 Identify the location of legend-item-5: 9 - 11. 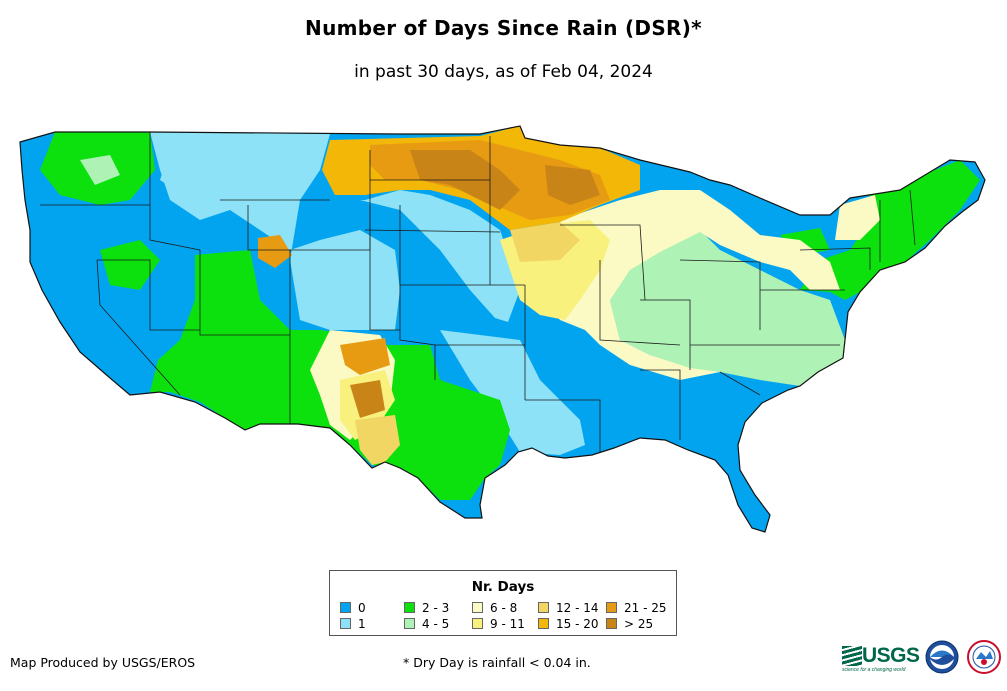
(498, 624).